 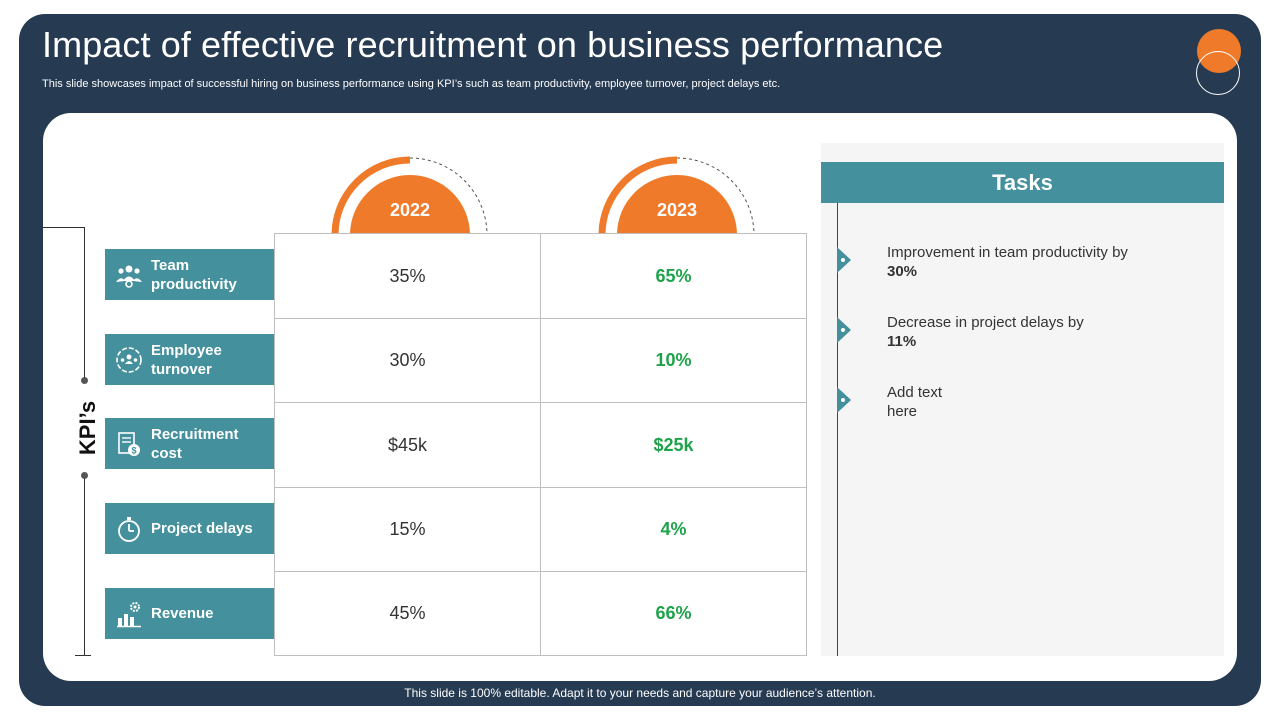 I want to click on kpi-recruitment-cost: $ Recruitment cost, so click(x=189, y=443).